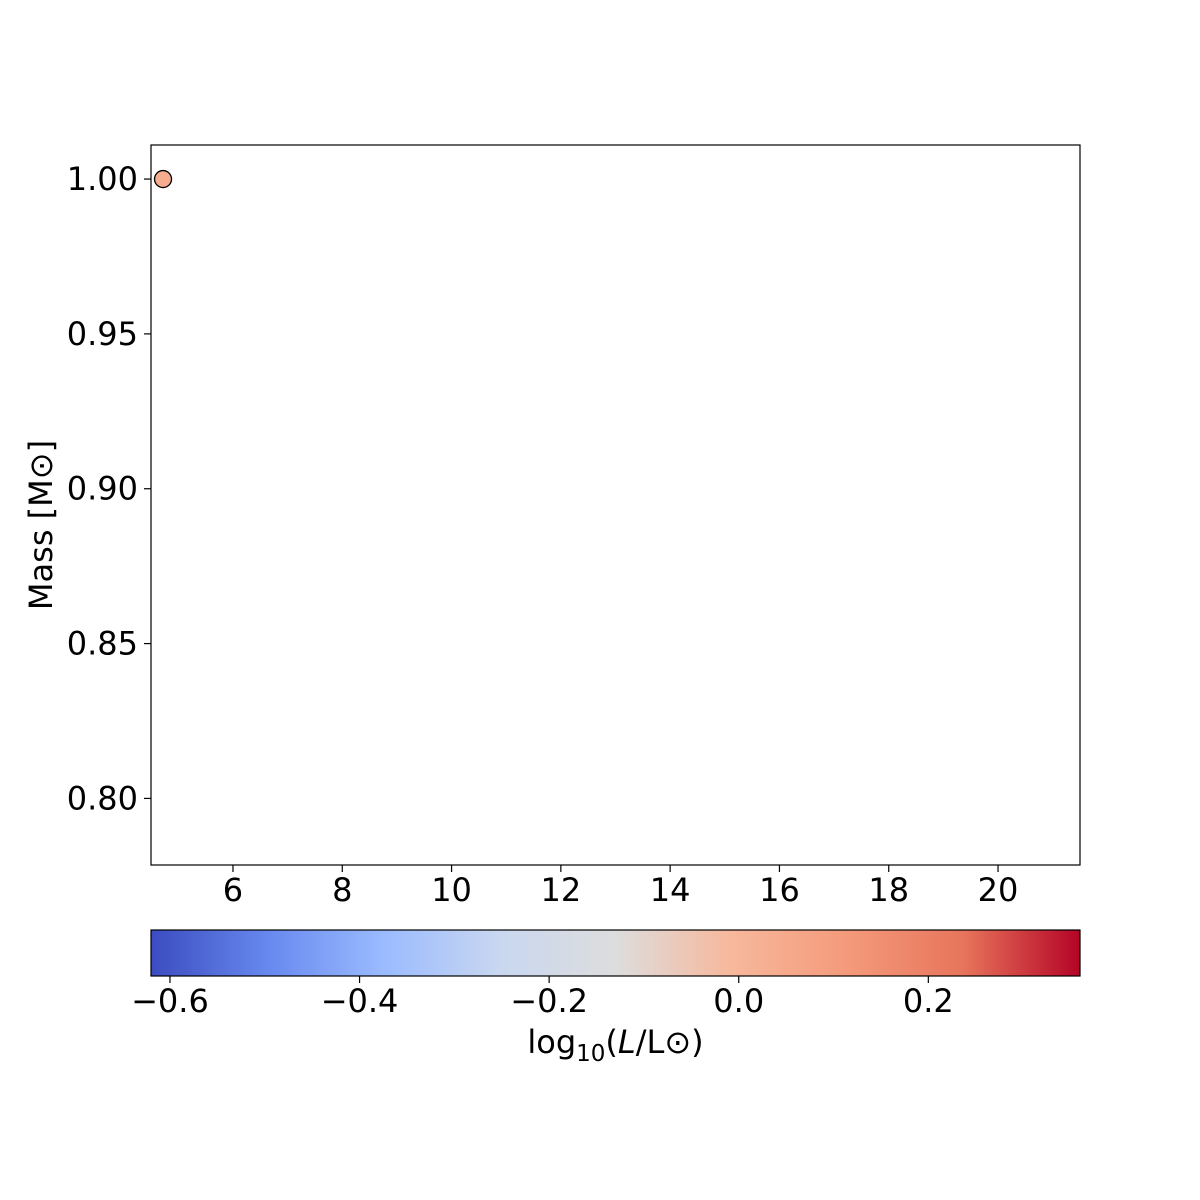 The height and width of the screenshot is (1200, 1200). I want to click on y-axis-ticks: 0.80 0.85 0.90 0.95 1.00, so click(109, 488).